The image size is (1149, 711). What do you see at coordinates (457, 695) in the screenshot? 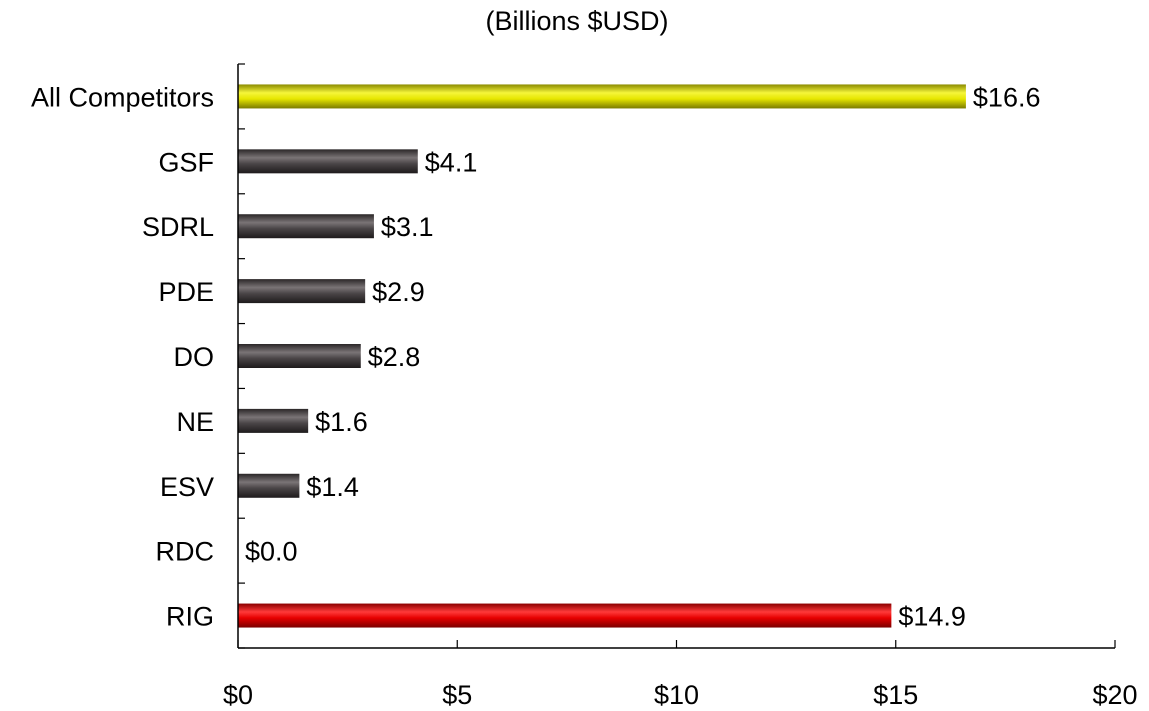
I see `x-tick-label: $5` at bounding box center [457, 695].